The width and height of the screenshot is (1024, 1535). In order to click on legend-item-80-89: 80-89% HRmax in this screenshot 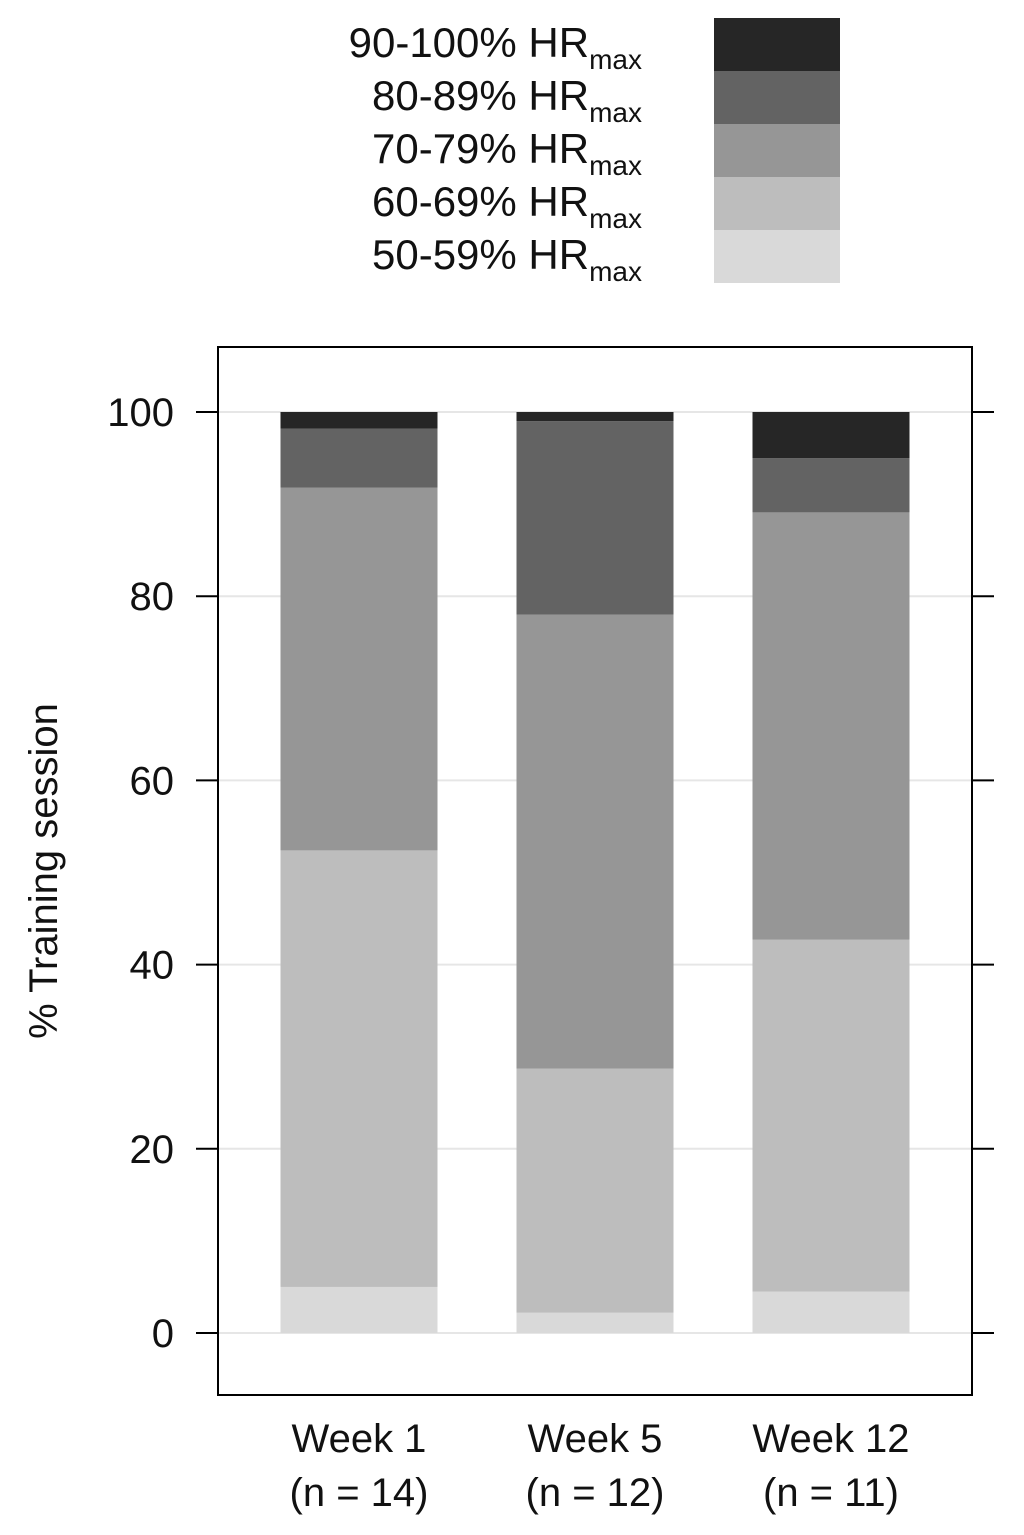, I will do `click(570, 100)`.